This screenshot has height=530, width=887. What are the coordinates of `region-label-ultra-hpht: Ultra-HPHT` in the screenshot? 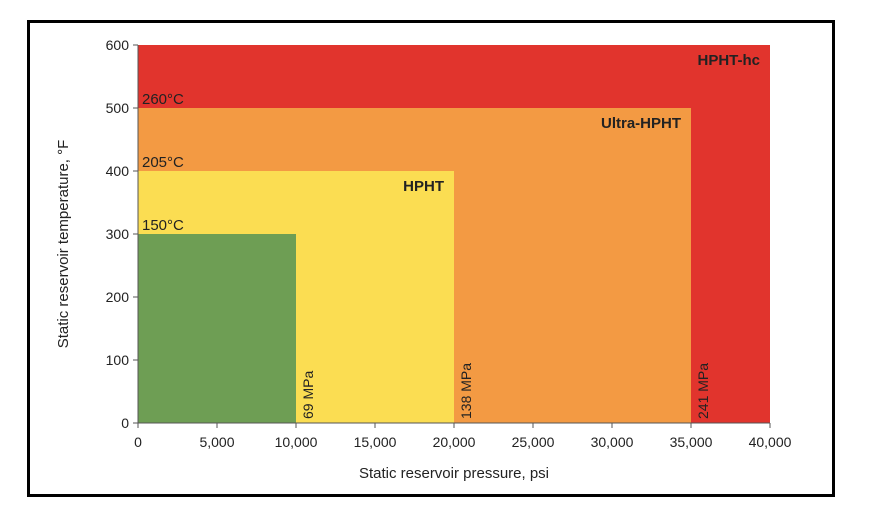 It's located at (641, 123).